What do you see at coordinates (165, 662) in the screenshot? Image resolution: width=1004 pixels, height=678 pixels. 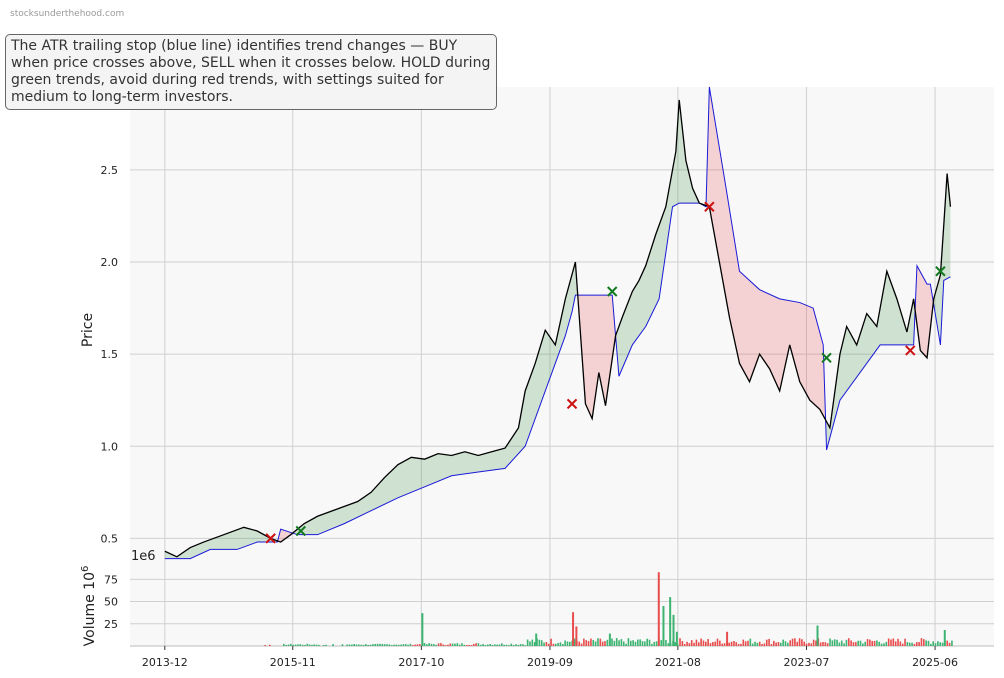 I see `x-tick-label: 2013-12` at bounding box center [165, 662].